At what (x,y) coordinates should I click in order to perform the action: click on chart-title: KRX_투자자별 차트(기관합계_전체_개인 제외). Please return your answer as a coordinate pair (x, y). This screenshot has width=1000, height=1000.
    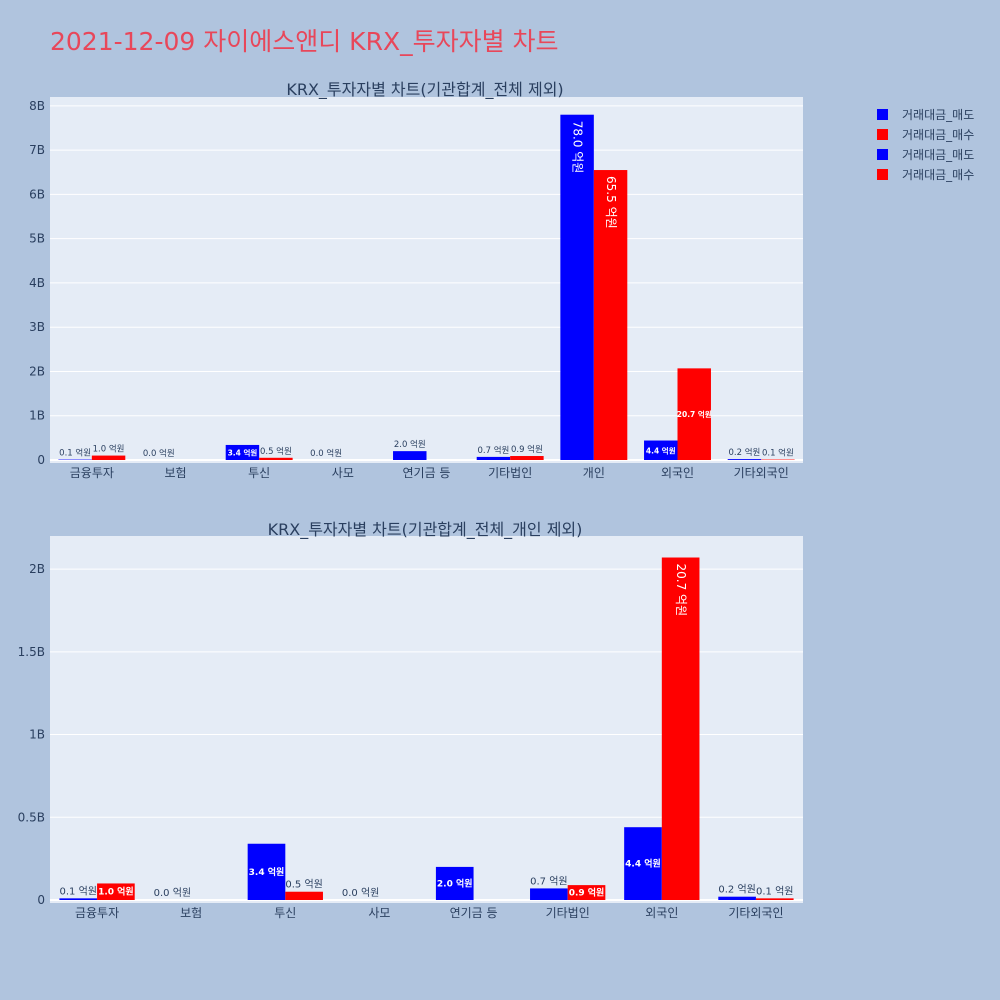
    Looking at the image, I should click on (425, 530).